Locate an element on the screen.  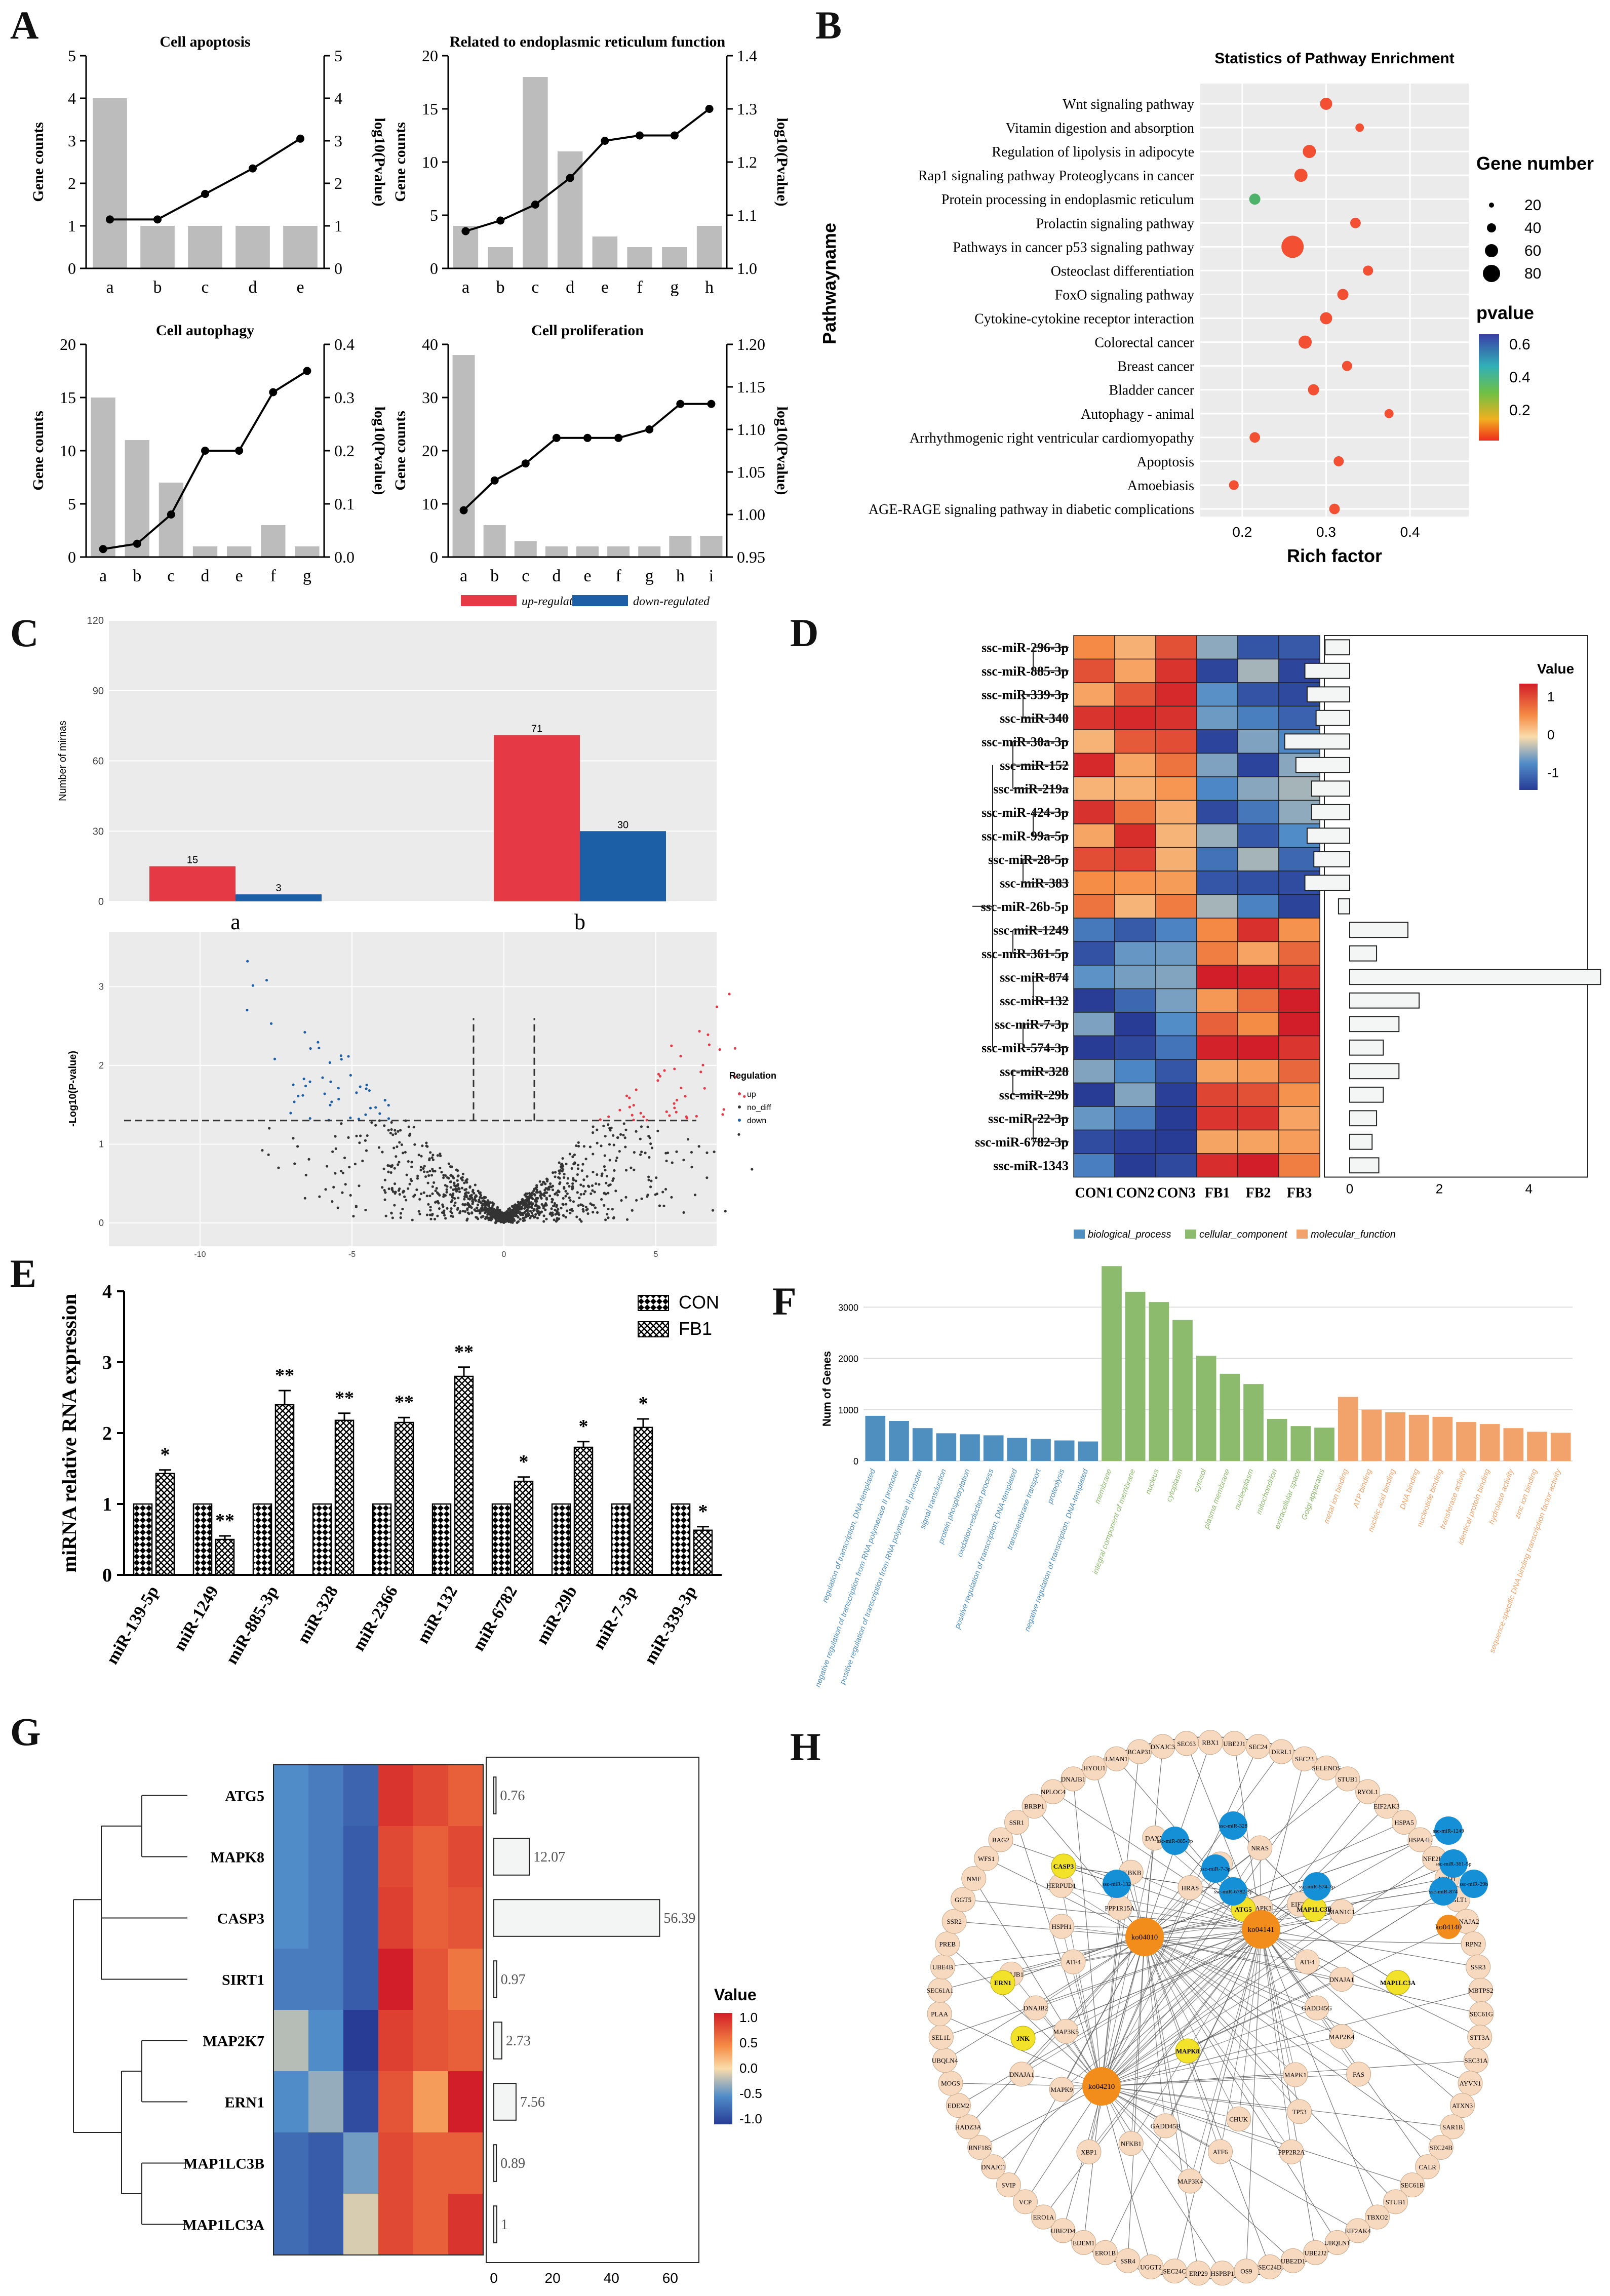
gene-node-label: BAG2 is located at coordinates (1000, 1840).